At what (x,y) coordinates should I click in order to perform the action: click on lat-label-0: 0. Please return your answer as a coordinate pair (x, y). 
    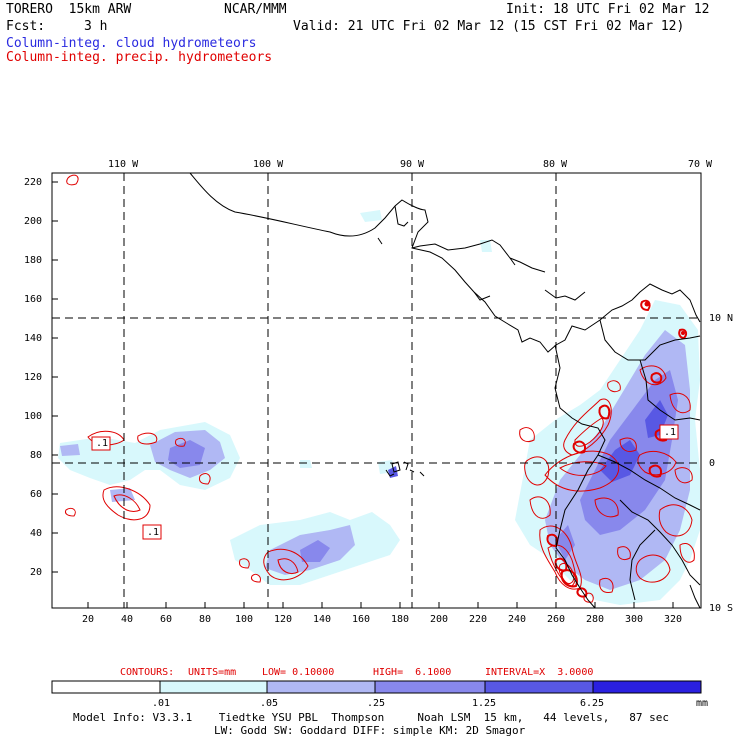
    Looking at the image, I should click on (712, 463).